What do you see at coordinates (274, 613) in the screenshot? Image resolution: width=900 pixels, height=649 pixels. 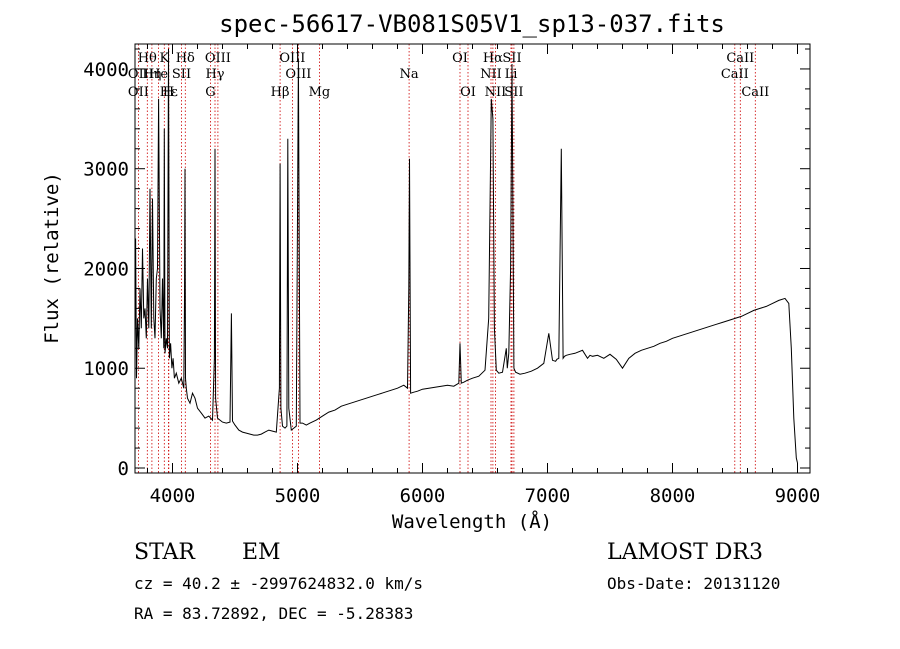 I see `coordinates: RA = 83.72892, DEC = -5.28383` at bounding box center [274, 613].